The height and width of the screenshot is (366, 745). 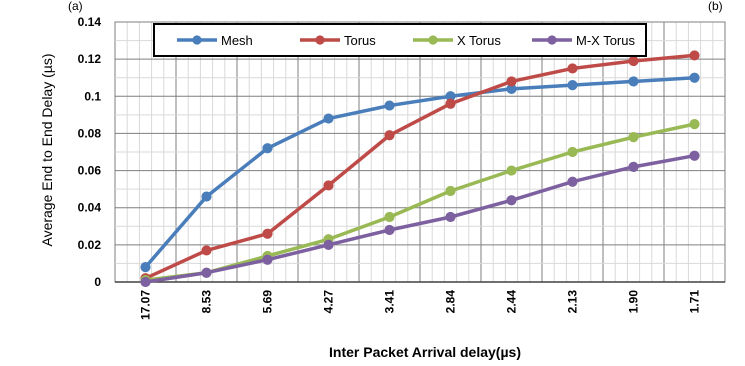 I want to click on x-tick-label: 2.13, so click(x=573, y=302).